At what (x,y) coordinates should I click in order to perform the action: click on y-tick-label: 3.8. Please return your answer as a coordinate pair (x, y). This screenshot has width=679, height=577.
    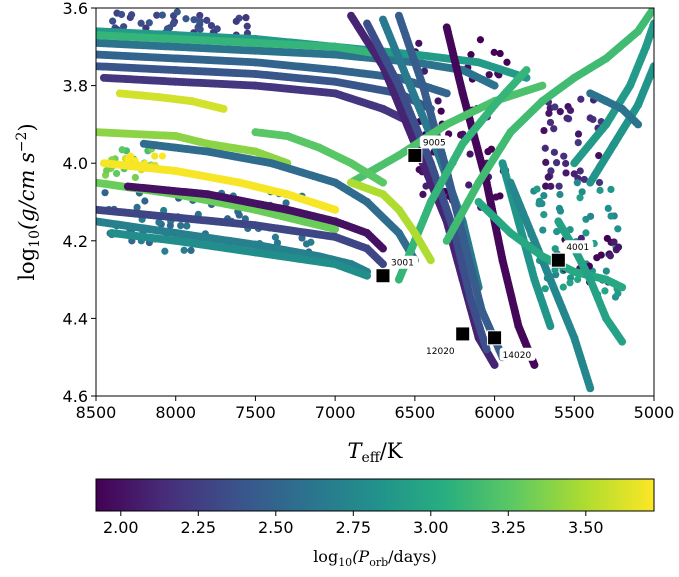
    Looking at the image, I should click on (75, 86).